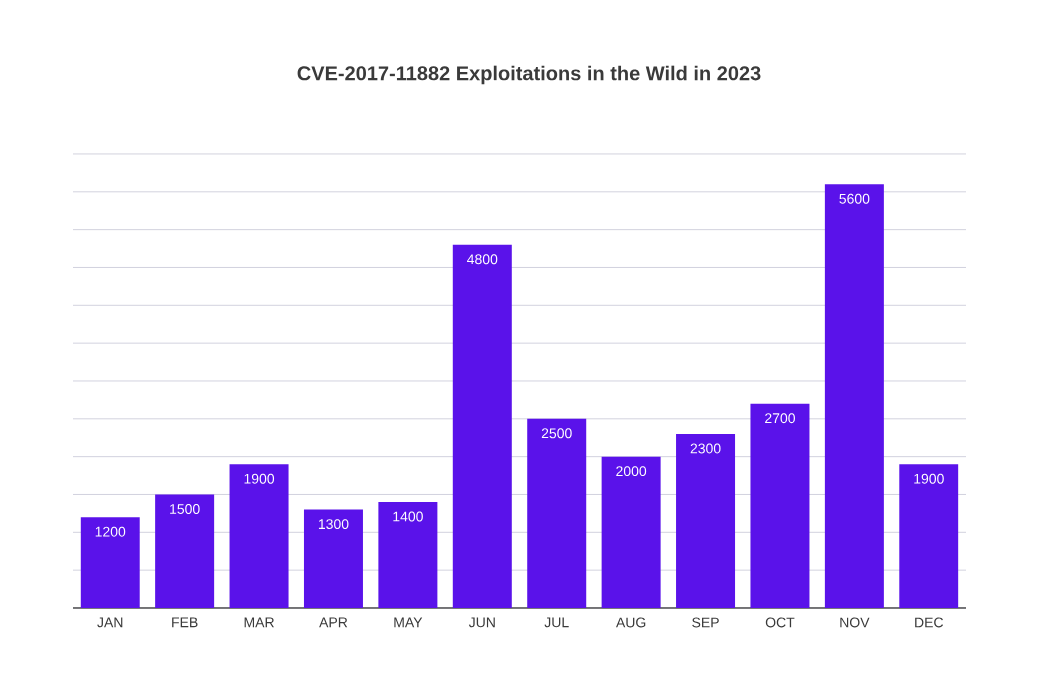 The image size is (1039, 698). What do you see at coordinates (780, 622) in the screenshot?
I see `x-tick-label: OCT` at bounding box center [780, 622].